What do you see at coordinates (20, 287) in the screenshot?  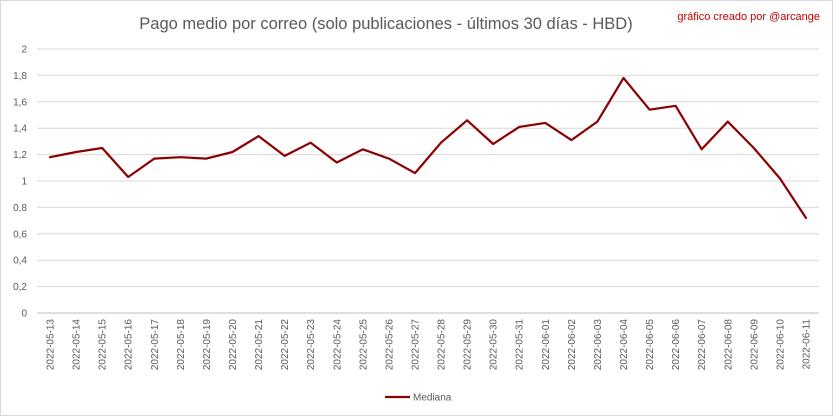 I see `y-tick-label: 0,2` at bounding box center [20, 287].